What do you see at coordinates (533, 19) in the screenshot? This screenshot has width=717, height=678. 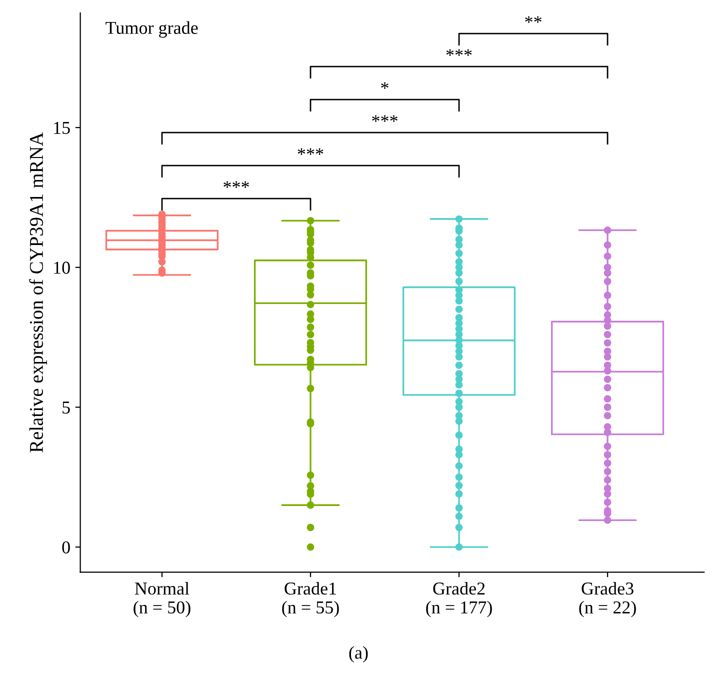 I see `annotation: **` at bounding box center [533, 19].